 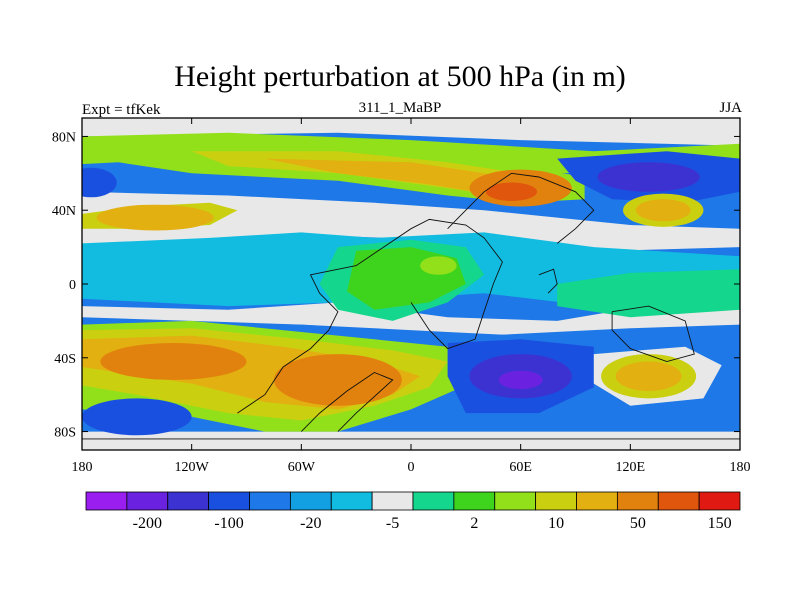 What do you see at coordinates (648, 376) in the screenshot?
I see `south-pacific-high-core` at bounding box center [648, 376].